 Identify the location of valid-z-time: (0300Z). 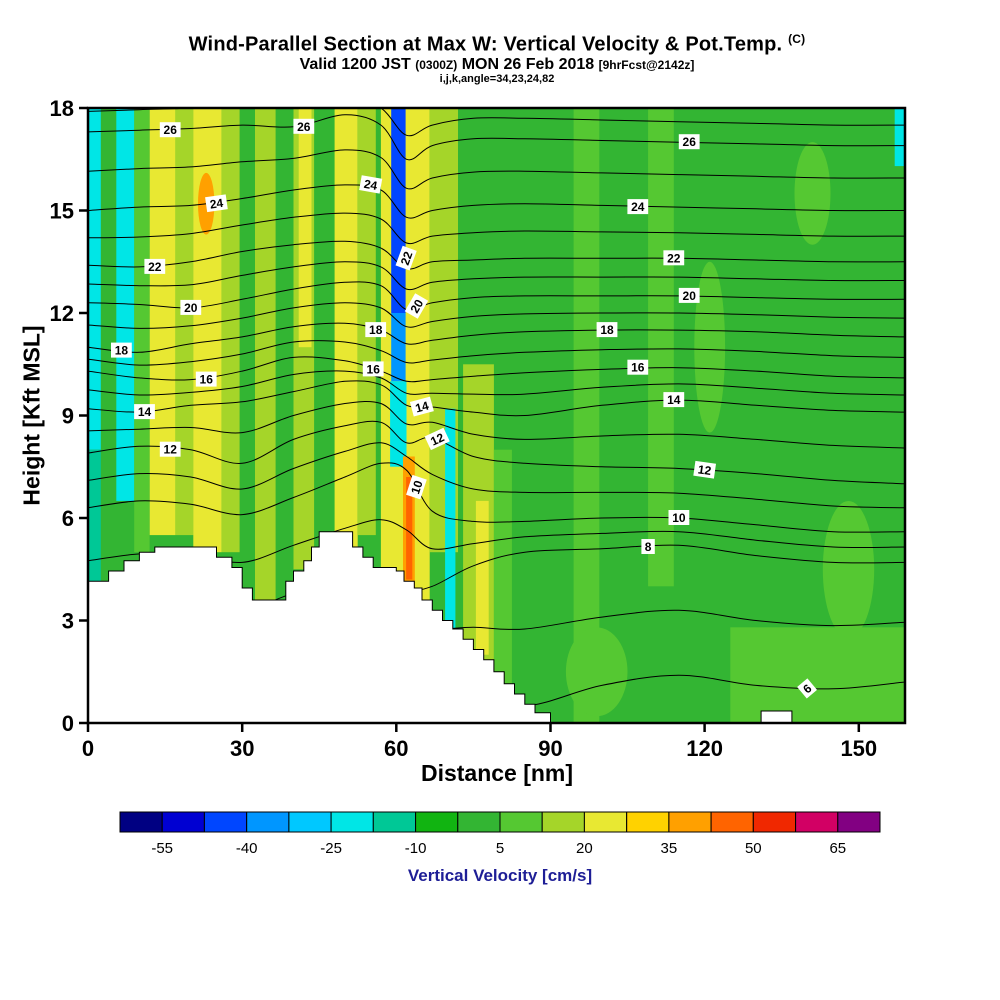
(436, 65).